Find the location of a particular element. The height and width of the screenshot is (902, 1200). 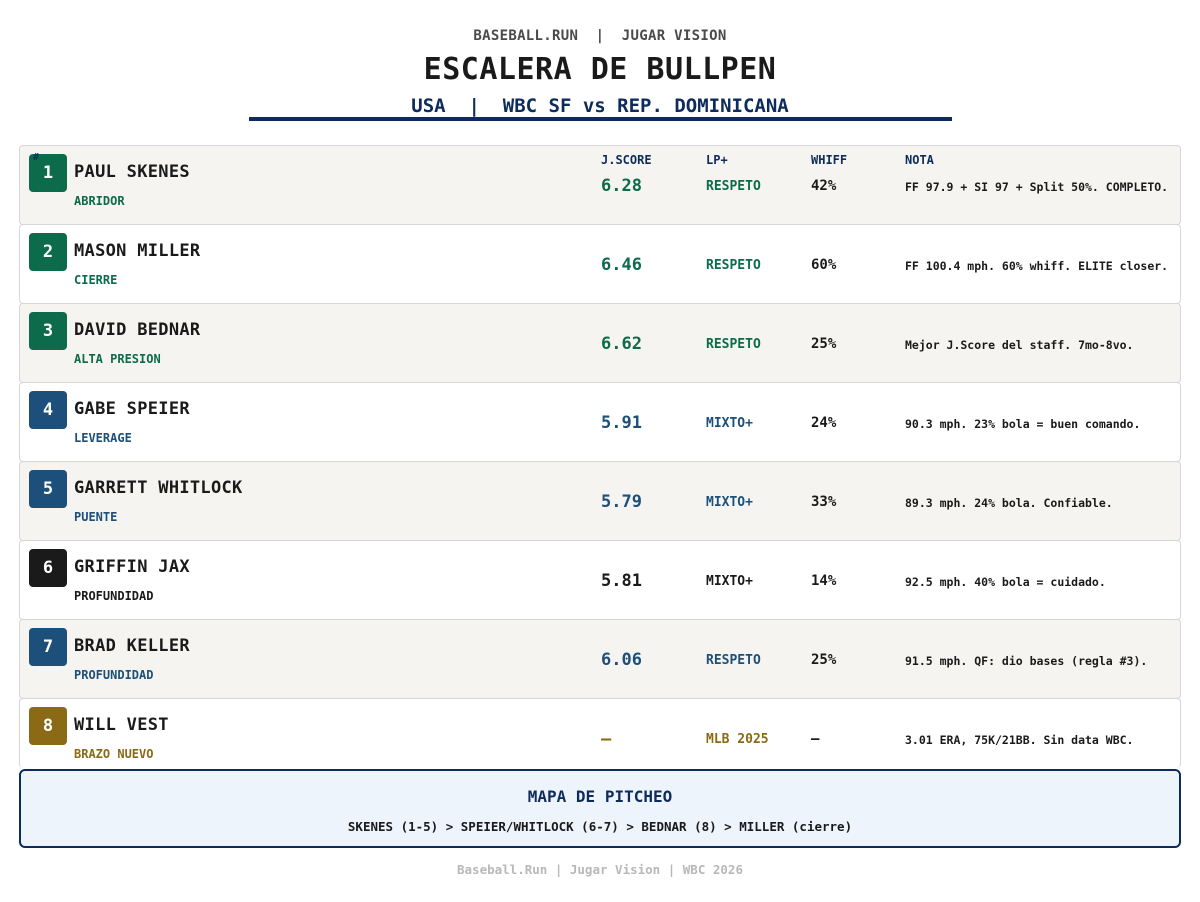

jscore-value: 6.06 is located at coordinates (621, 660).